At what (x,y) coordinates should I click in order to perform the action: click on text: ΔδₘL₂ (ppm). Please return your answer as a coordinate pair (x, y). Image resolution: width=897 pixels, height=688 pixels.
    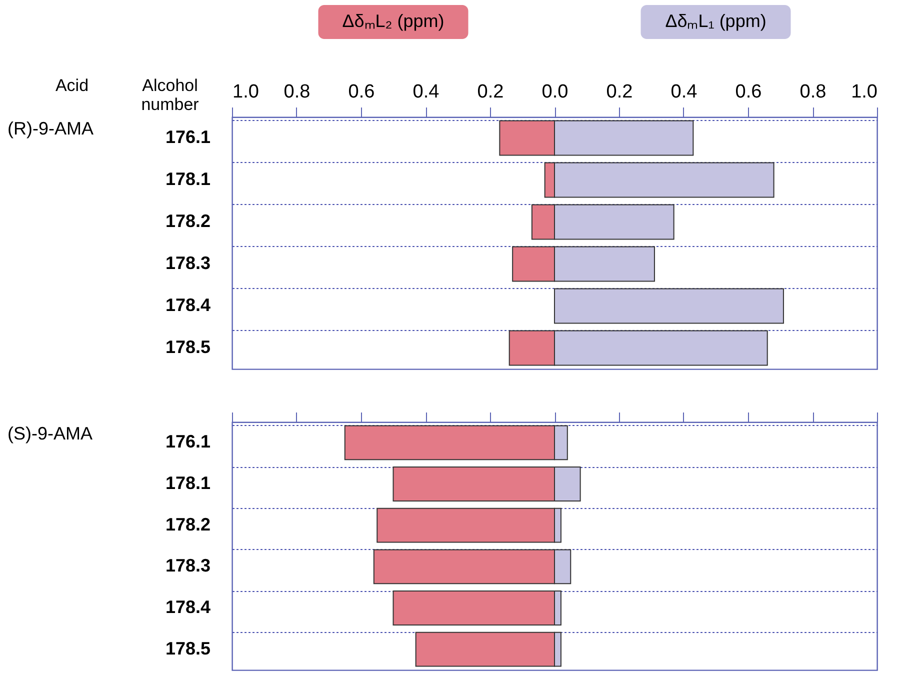
    Looking at the image, I should click on (393, 21).